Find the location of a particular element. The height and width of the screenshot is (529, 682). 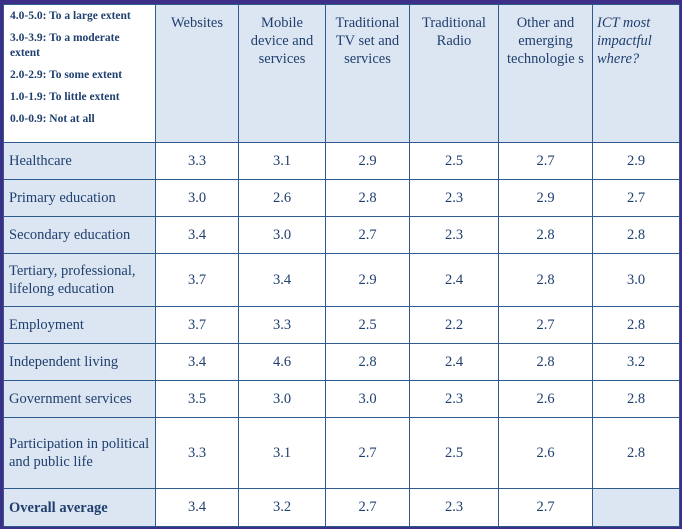

table-cell: 4.6 is located at coordinates (282, 362).